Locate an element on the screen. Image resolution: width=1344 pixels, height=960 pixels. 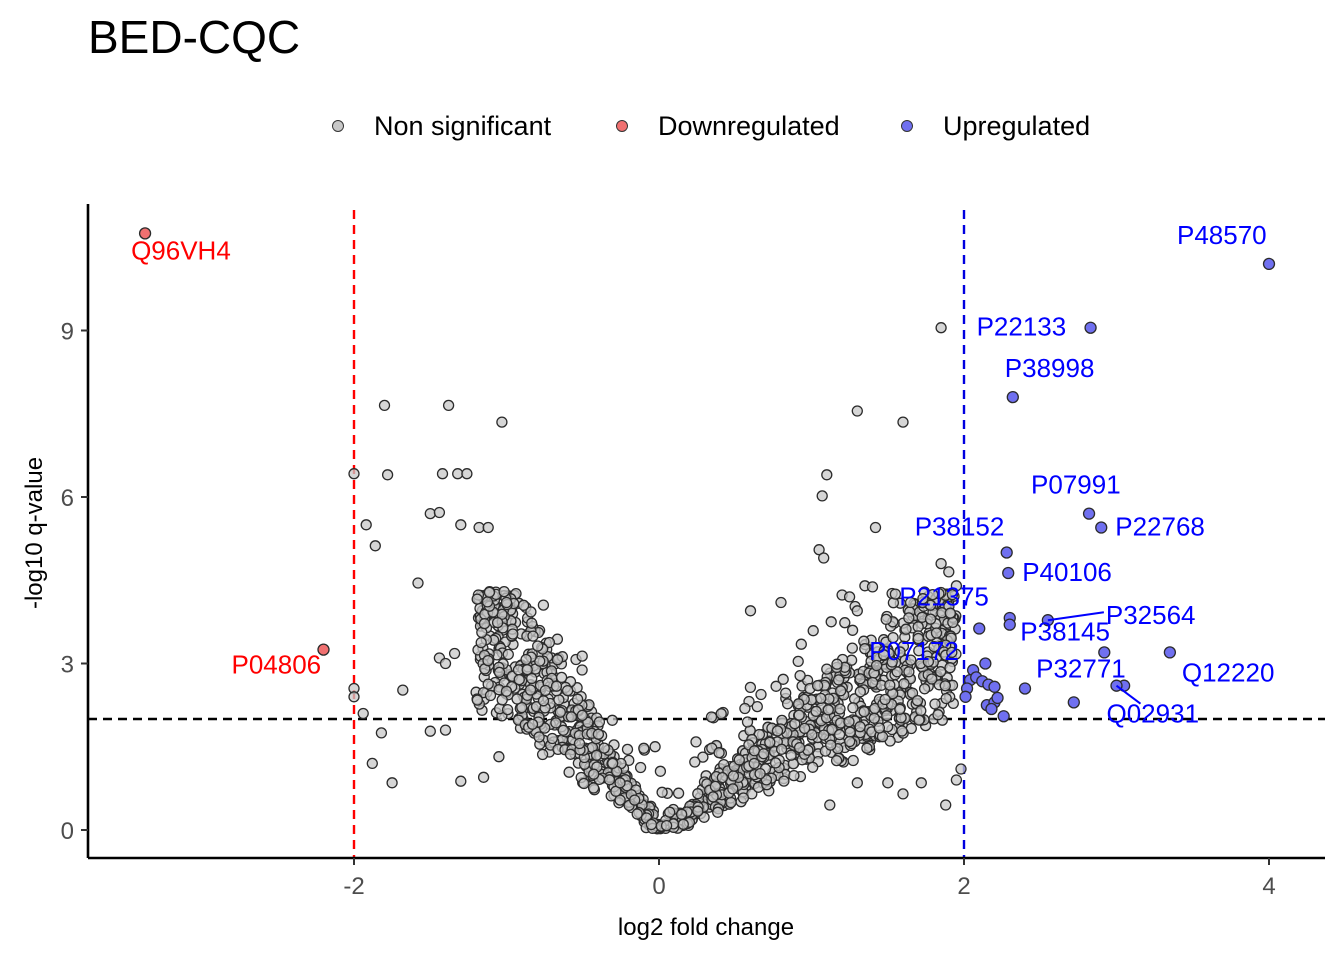
point-label: P21375 is located at coordinates (944, 597).